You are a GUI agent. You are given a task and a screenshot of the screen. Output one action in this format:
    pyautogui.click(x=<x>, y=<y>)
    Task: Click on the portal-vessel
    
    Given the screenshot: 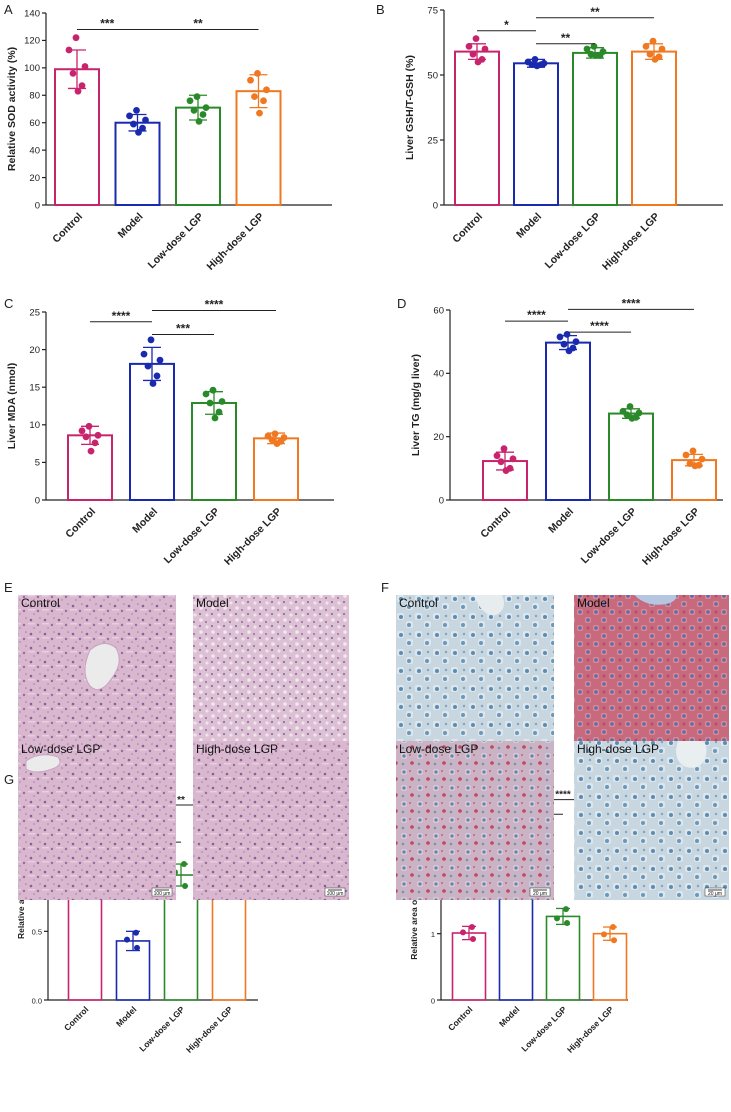 What is the action you would take?
    pyautogui.click(x=43, y=763)
    